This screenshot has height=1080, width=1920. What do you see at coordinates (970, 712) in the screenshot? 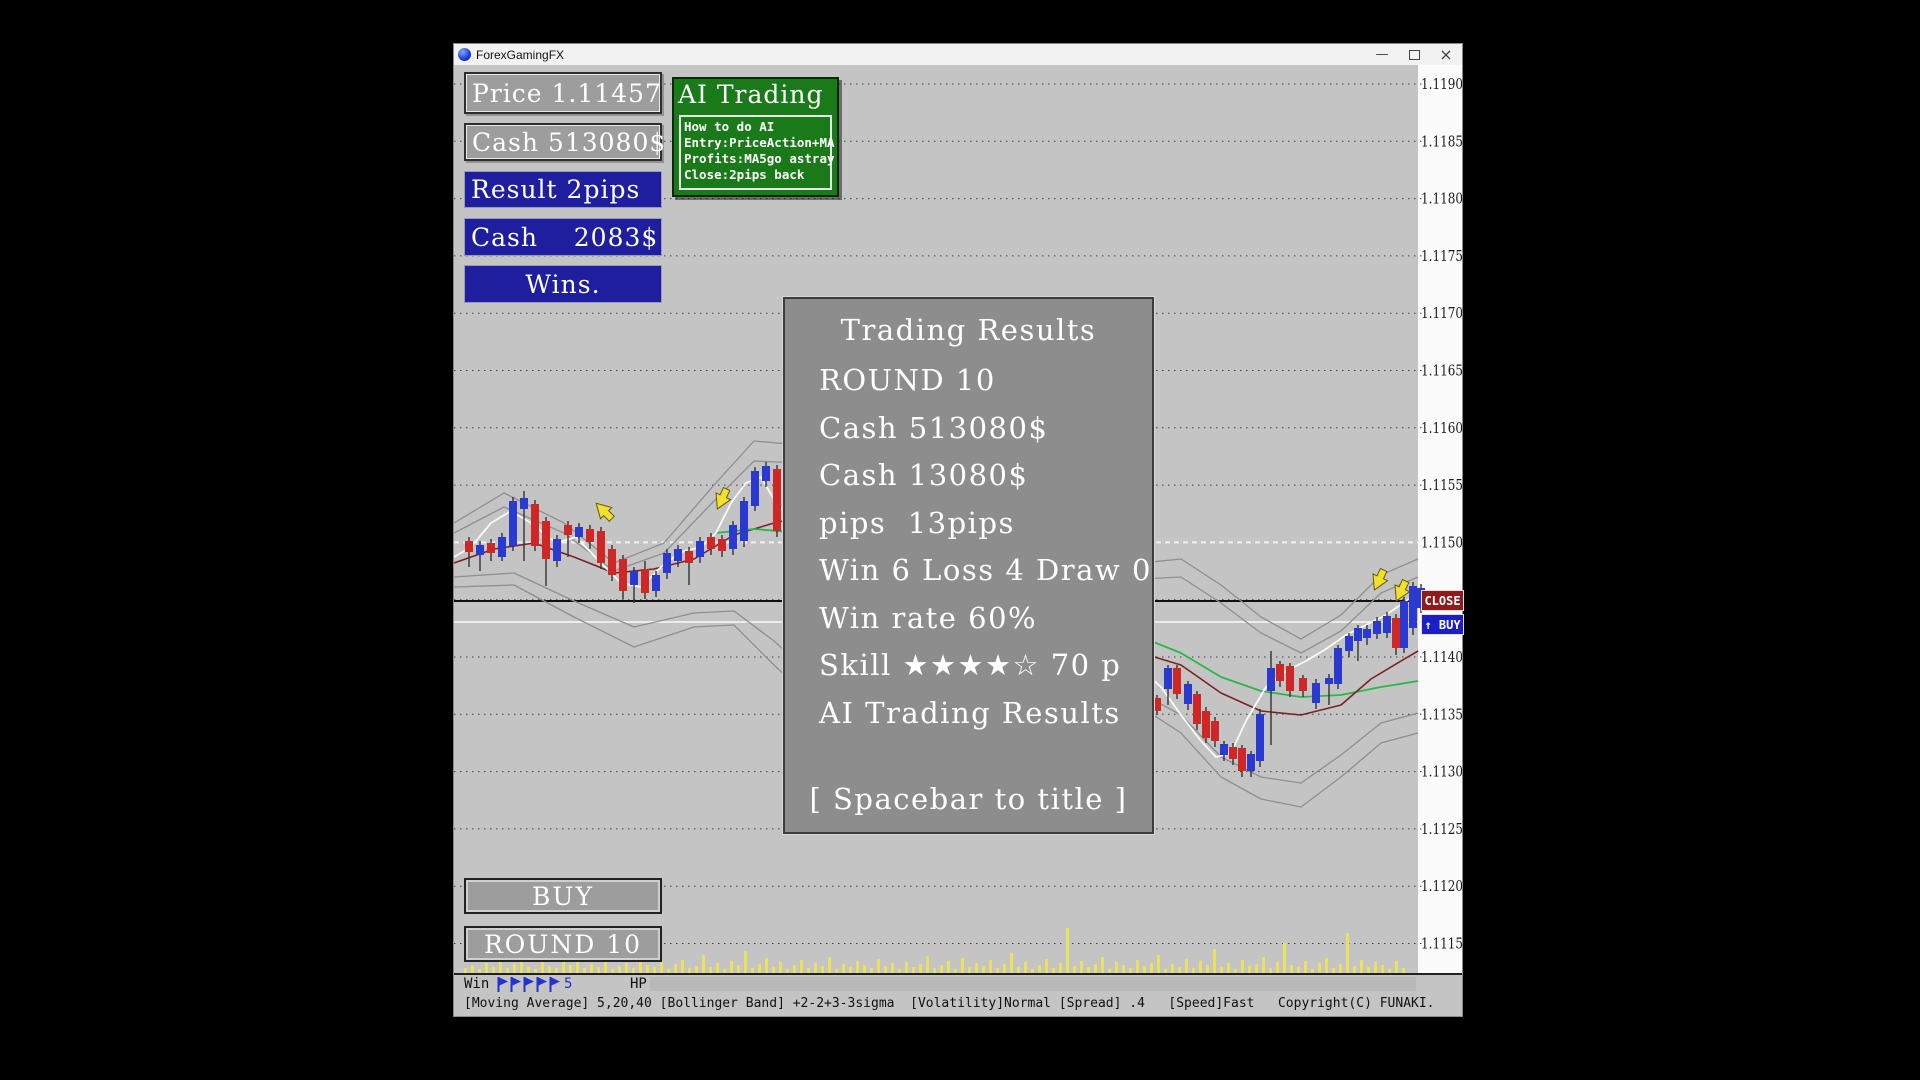
I see `dialog-row: AI Trading Results` at bounding box center [970, 712].